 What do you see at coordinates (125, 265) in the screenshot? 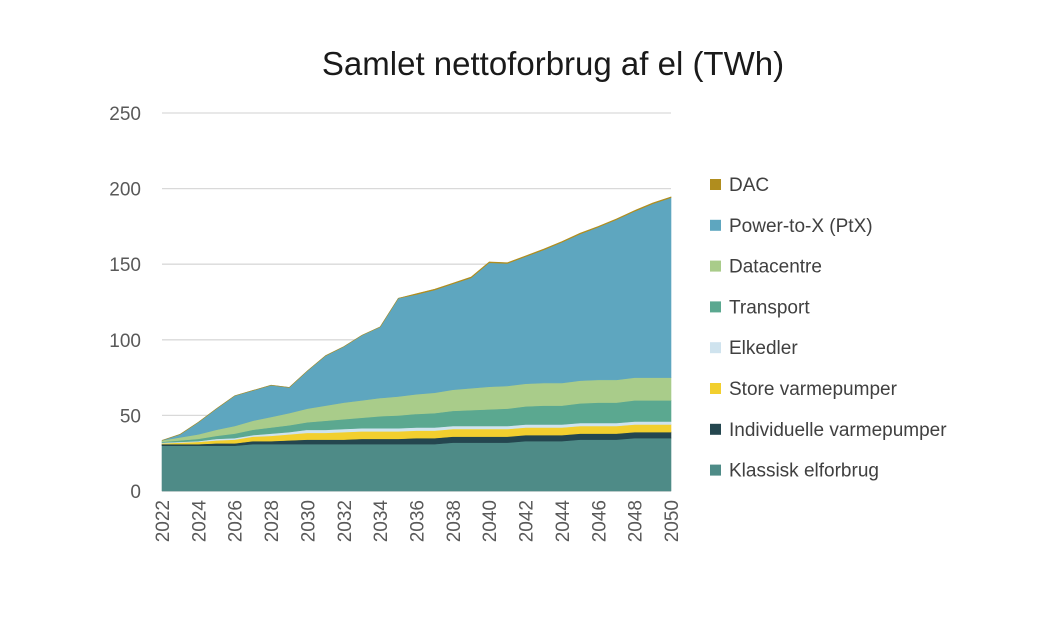
I see `y-tick-label: 150` at bounding box center [125, 265].